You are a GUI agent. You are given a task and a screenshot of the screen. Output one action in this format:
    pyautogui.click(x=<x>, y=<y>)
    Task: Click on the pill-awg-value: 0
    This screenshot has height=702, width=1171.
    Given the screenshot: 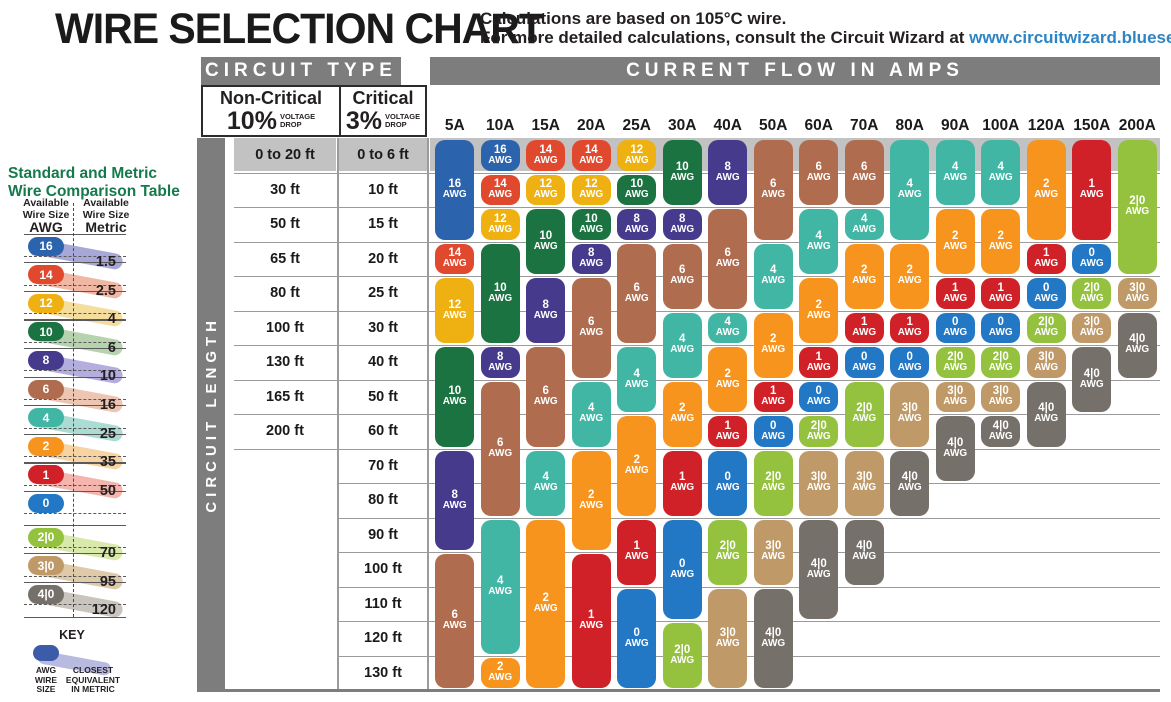 What is the action you would take?
    pyautogui.click(x=1000, y=322)
    